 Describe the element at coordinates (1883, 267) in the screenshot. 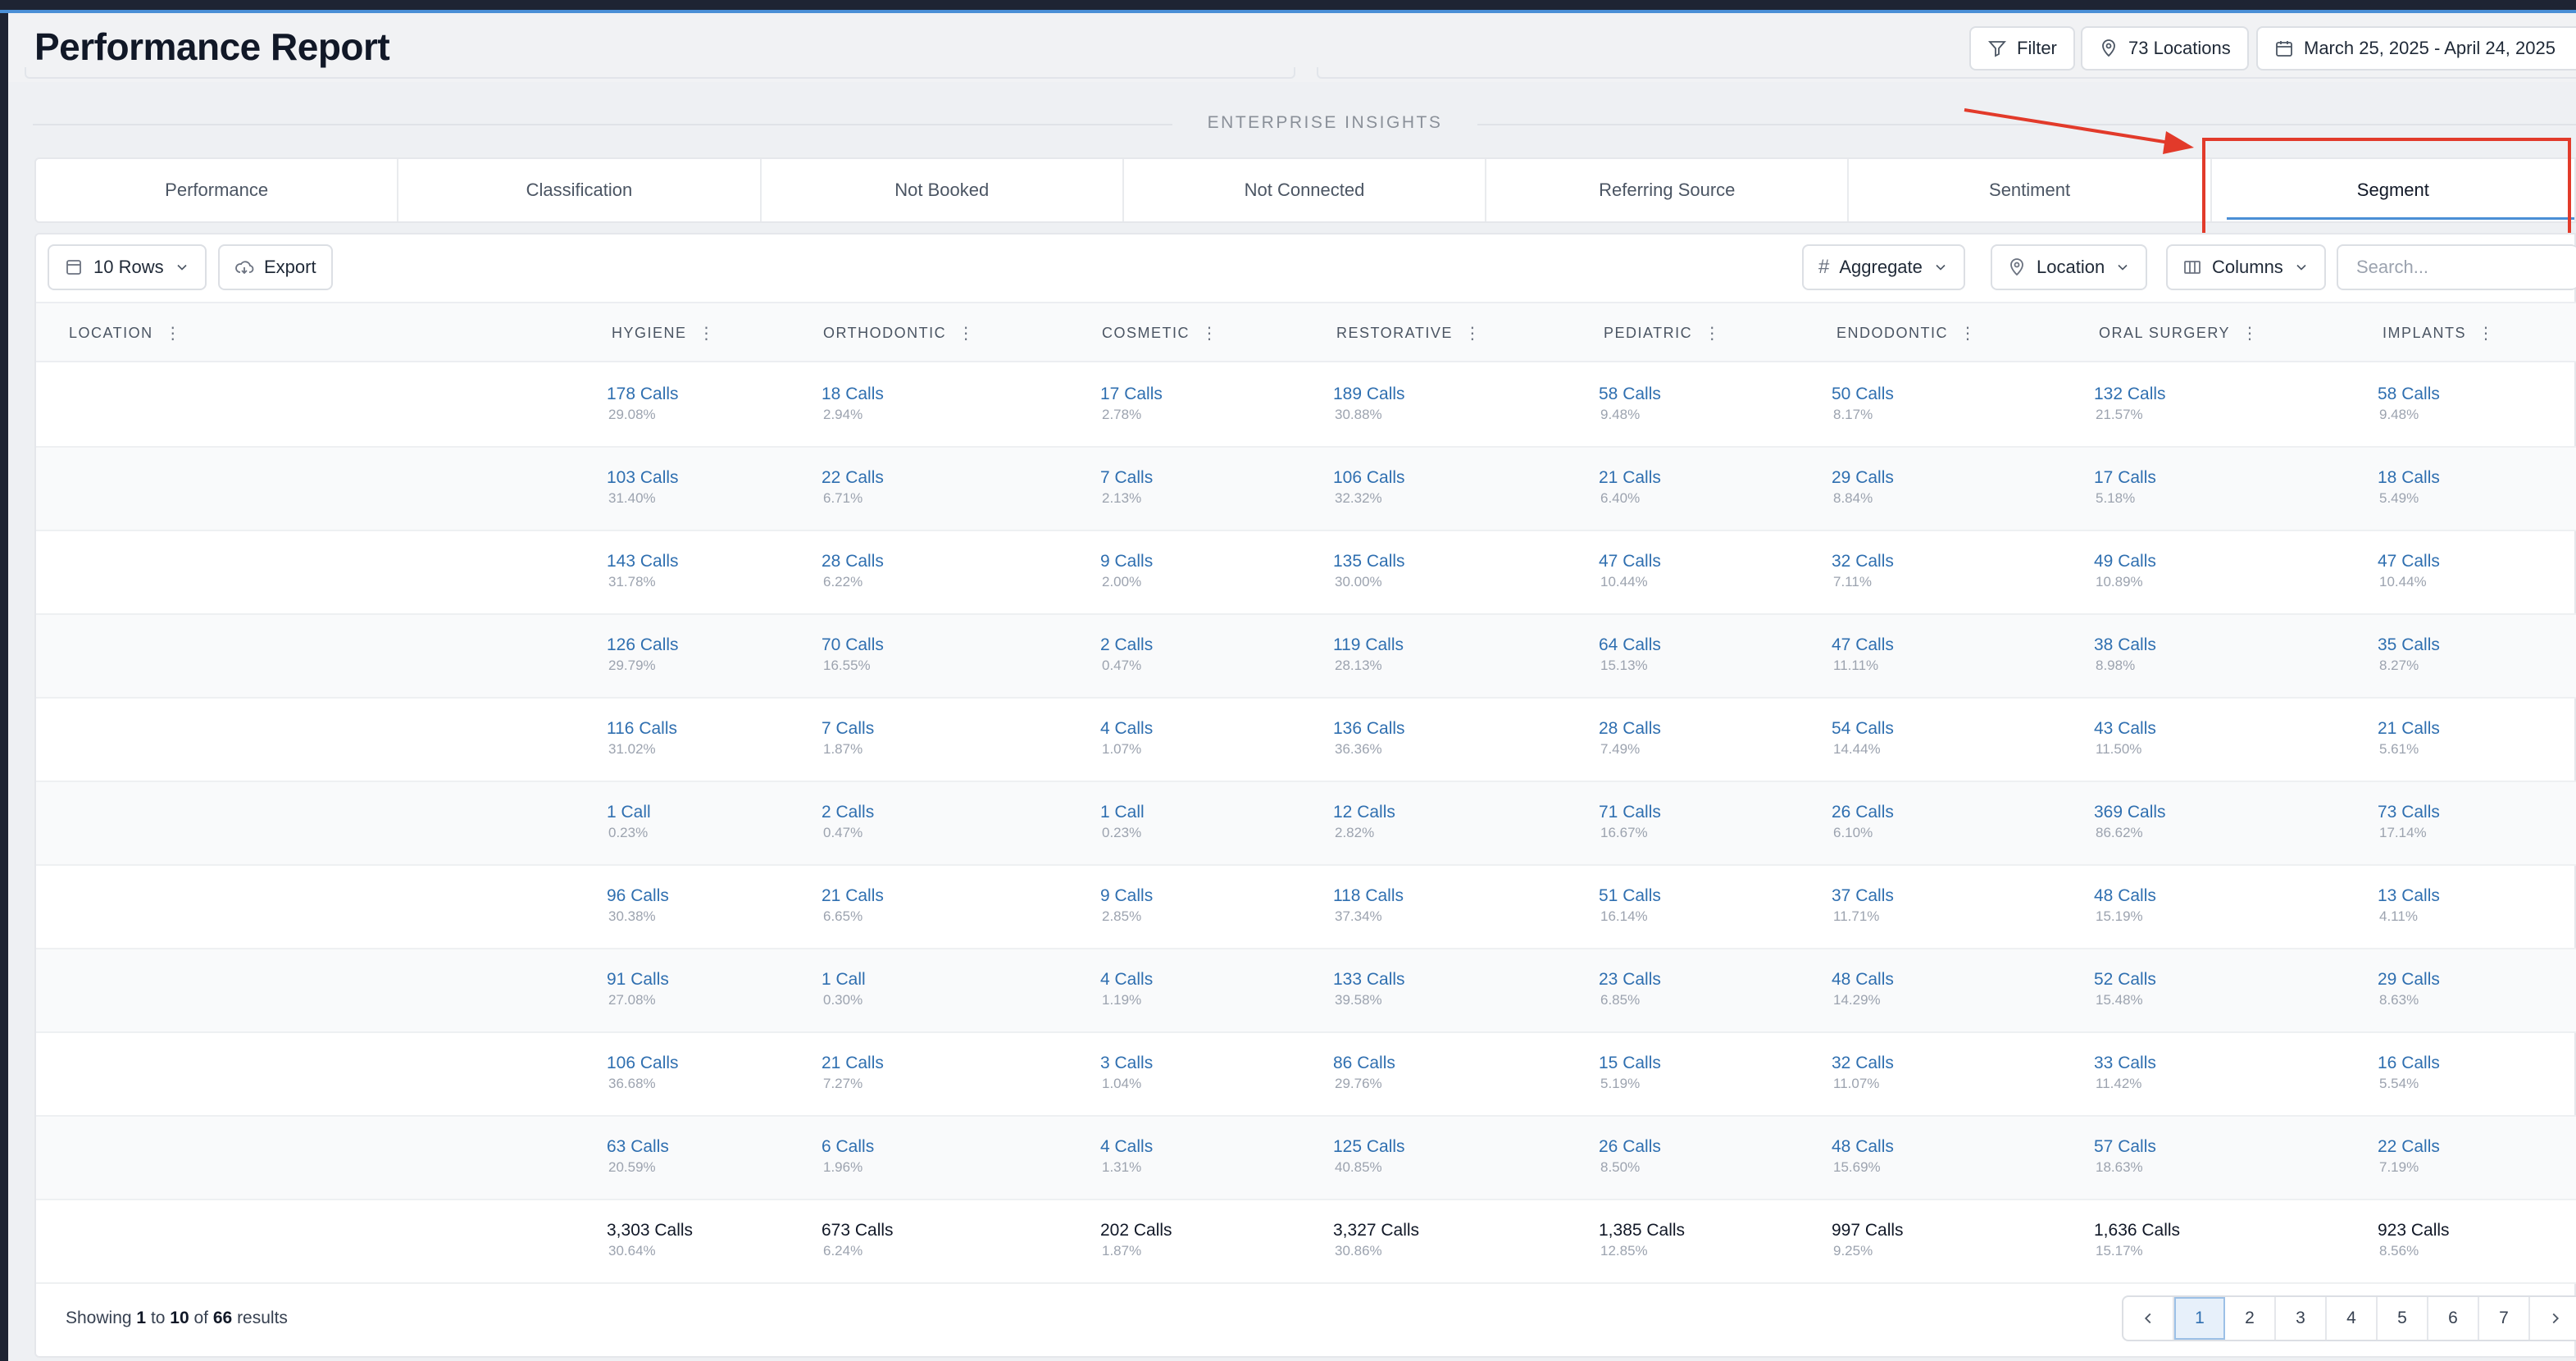

I see `aggregate-dropdown: # Aggregate` at that location.